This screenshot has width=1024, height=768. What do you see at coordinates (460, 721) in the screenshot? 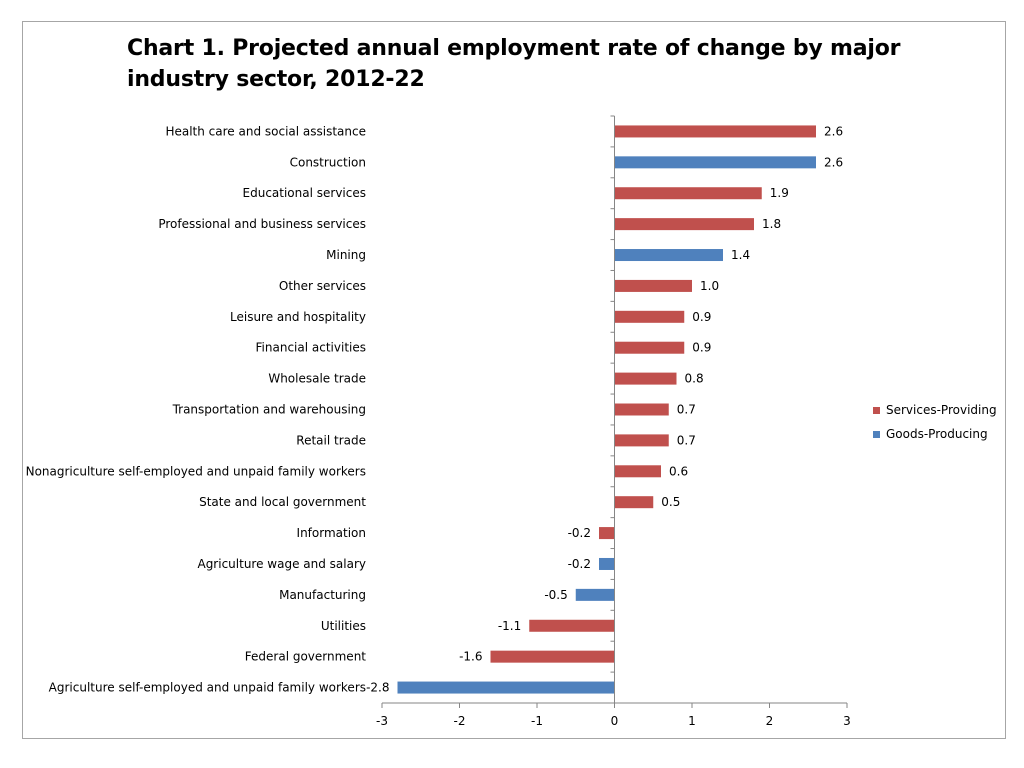
I see `x-tick-label: -2` at bounding box center [460, 721].